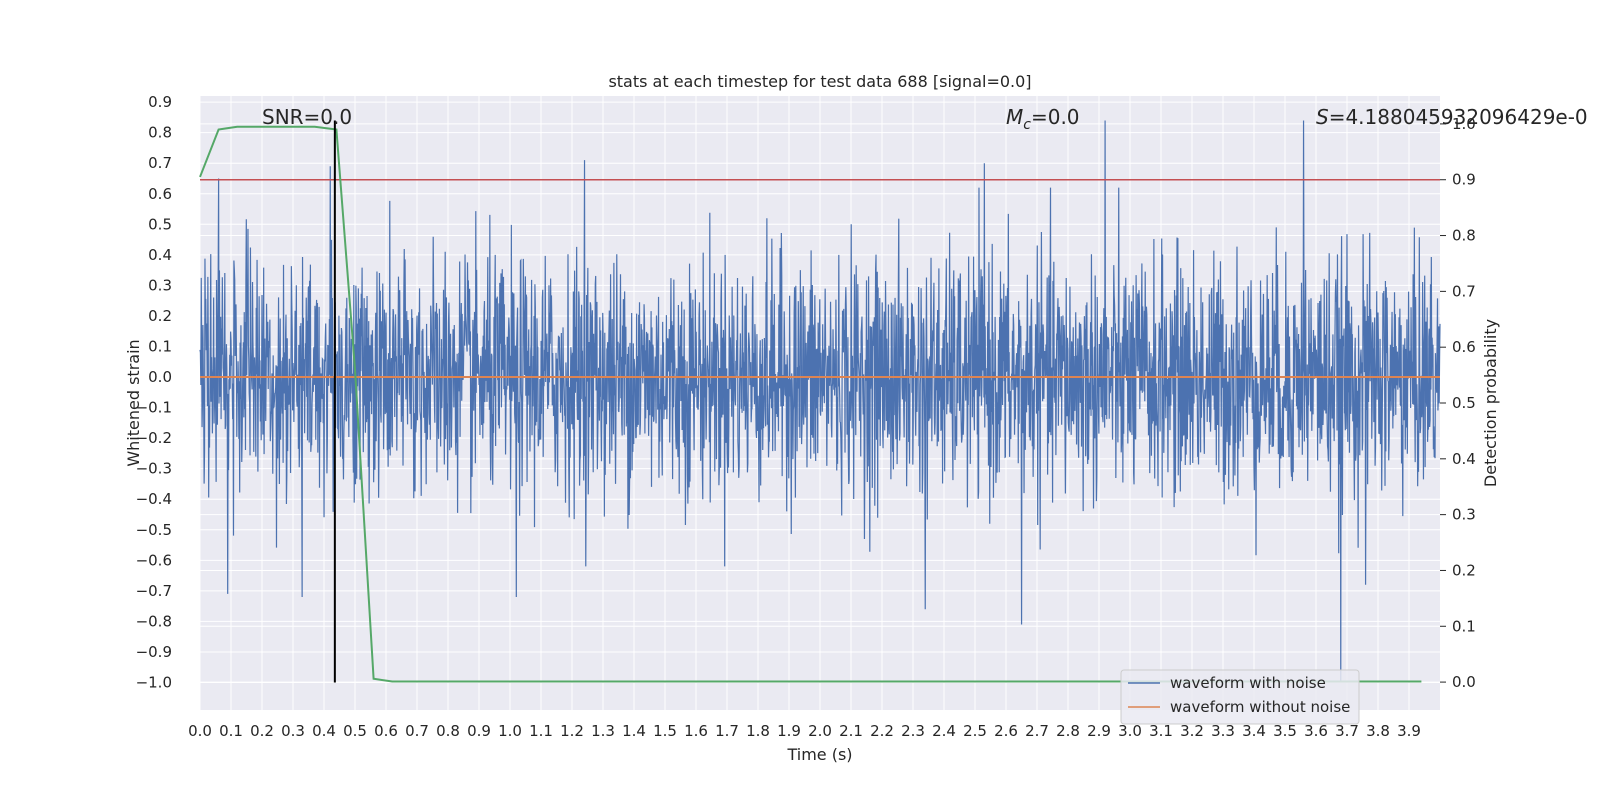 This screenshot has height=800, width=1600. I want to click on y-tick-label: 0.2, so click(160, 316).